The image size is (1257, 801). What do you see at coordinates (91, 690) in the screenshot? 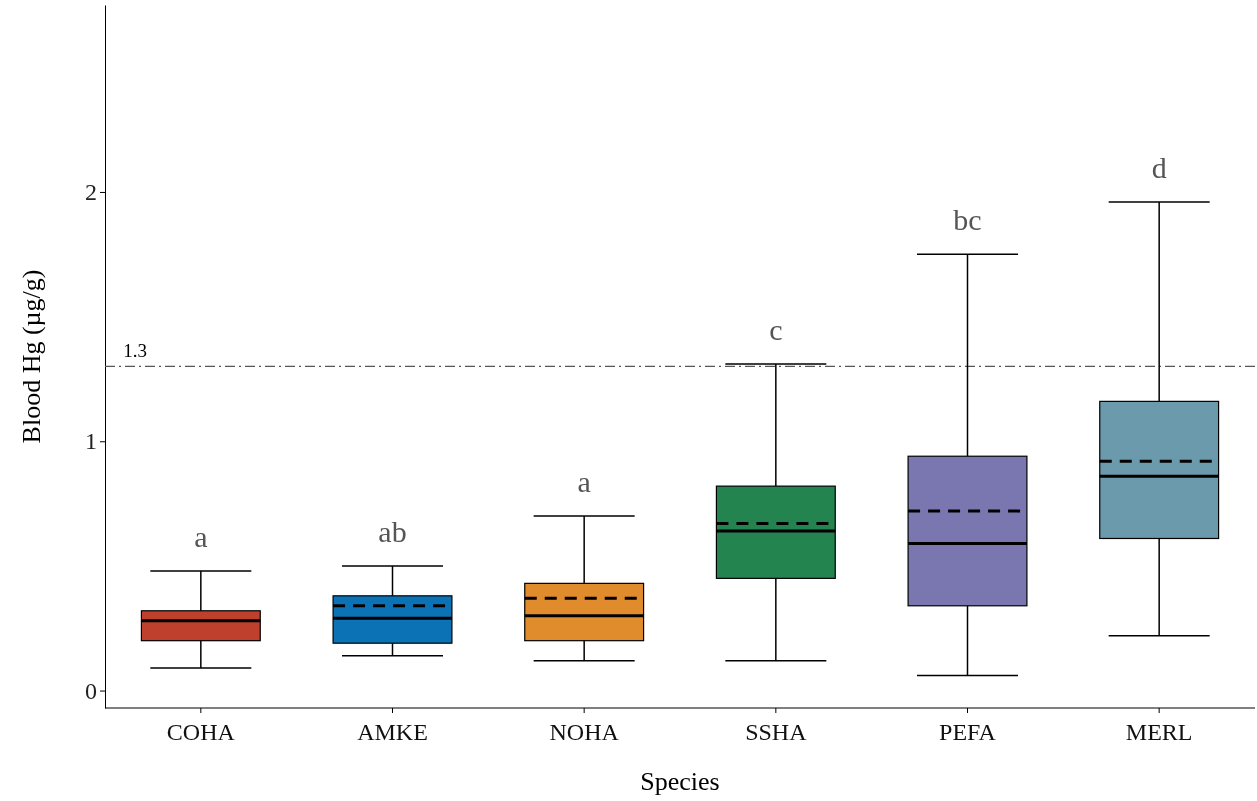
I see `y-tick-label: 0` at bounding box center [91, 690].